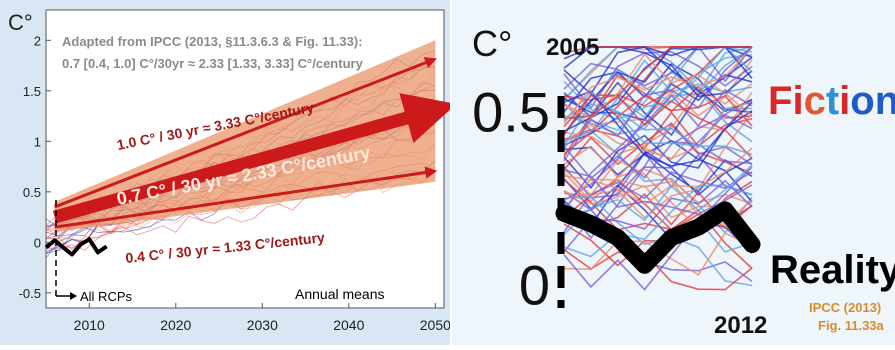 This screenshot has width=895, height=350. What do you see at coordinates (35, 167) in the screenshot?
I see `y-tick-labels: -0.5 0 0.5 1 1.5 2` at bounding box center [35, 167].